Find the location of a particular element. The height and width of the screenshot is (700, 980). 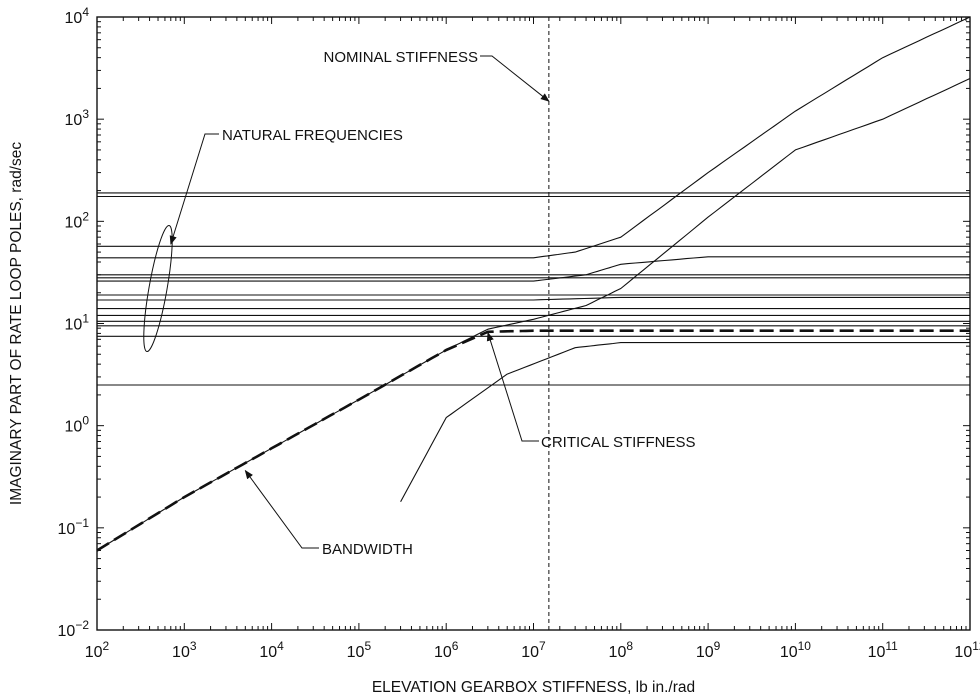

x-tick-label: 10⁶ is located at coordinates (446, 650).